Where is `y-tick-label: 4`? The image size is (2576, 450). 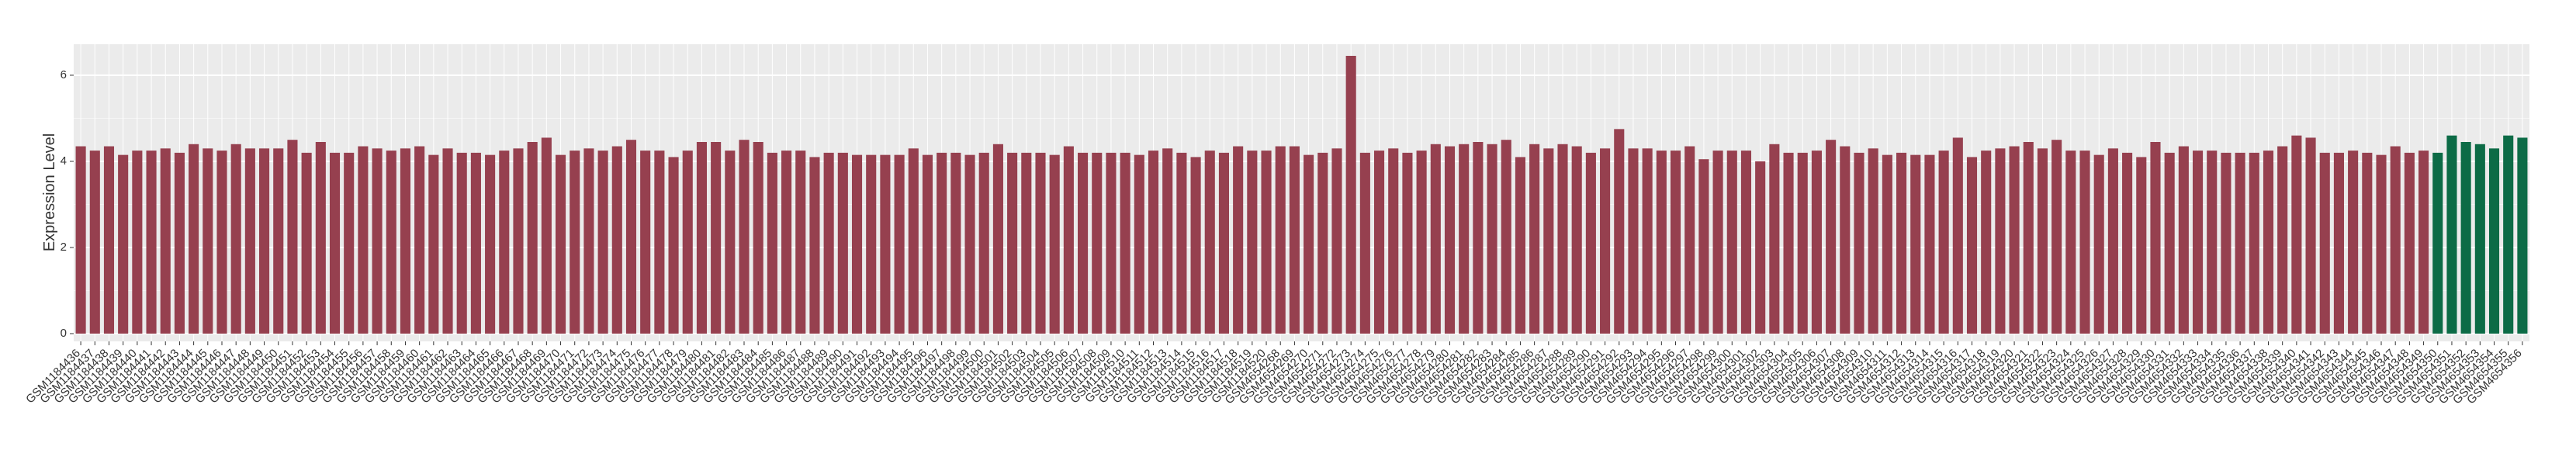
y-tick-label: 4 is located at coordinates (64, 161).